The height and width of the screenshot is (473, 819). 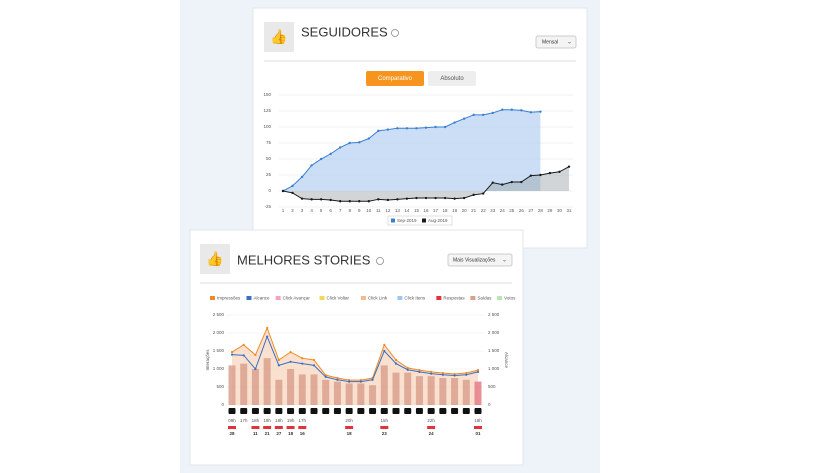 I want to click on date-label: 23, so click(x=385, y=433).